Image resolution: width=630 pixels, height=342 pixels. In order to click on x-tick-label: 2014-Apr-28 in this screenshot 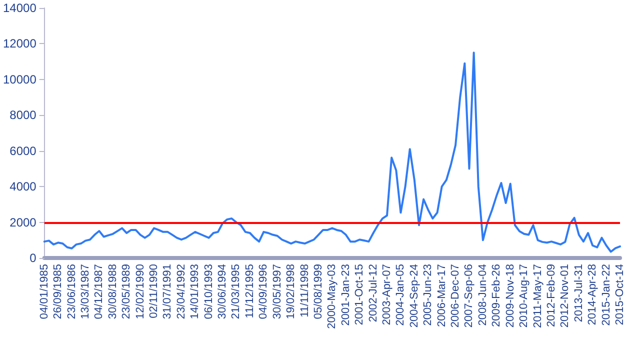, I will do `click(592, 295)`.